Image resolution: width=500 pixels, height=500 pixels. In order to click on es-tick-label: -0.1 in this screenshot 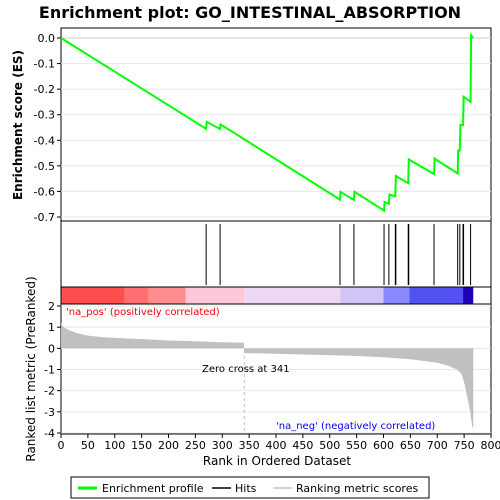, I will do `click(44, 64)`.